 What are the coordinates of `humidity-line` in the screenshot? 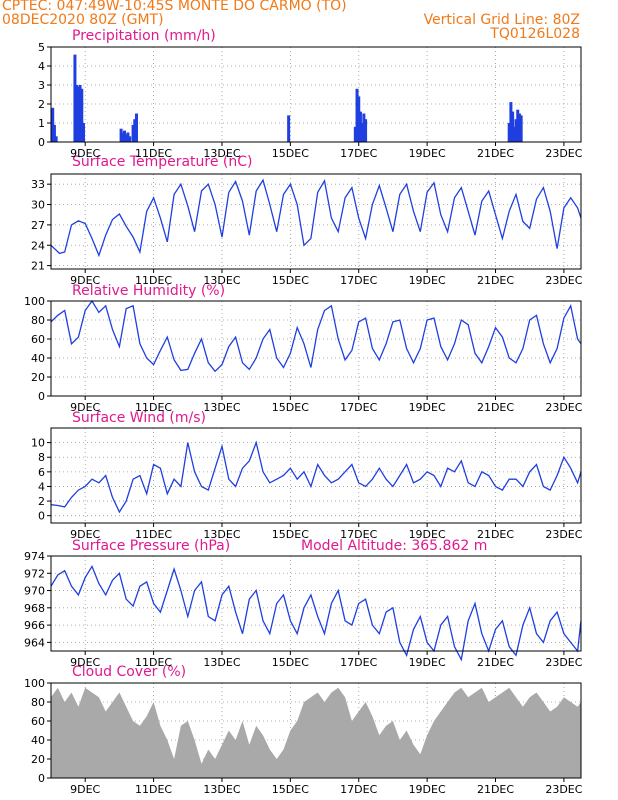 It's located at (316, 336).